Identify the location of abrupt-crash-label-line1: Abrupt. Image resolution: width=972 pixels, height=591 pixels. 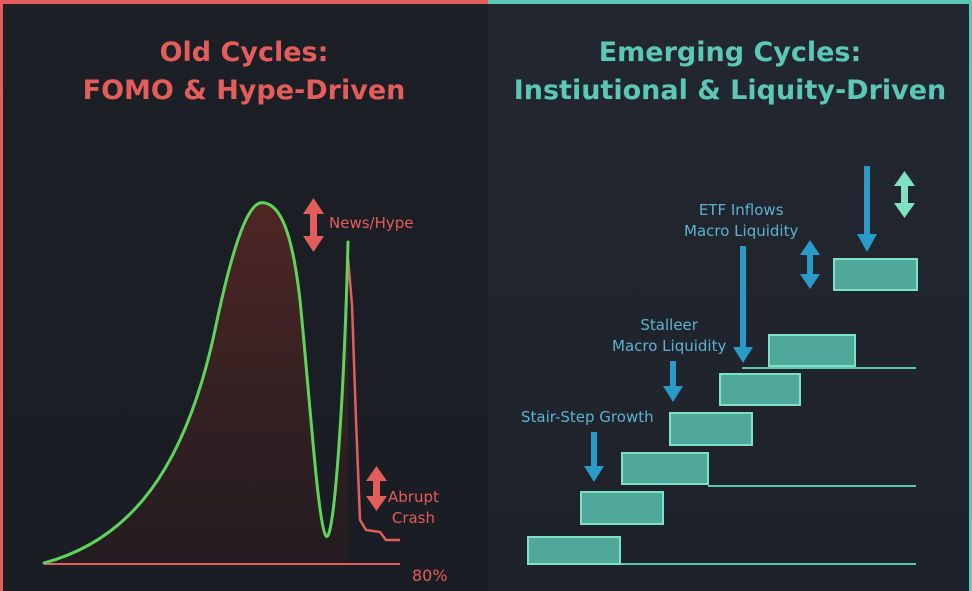
(413, 497).